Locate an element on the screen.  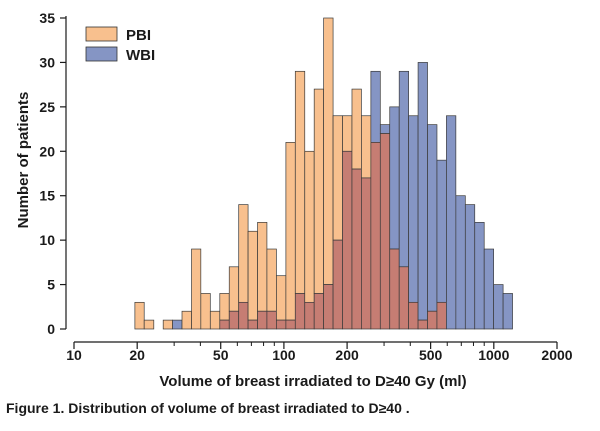
y-tick-label-0: 0 is located at coordinates (51, 329).